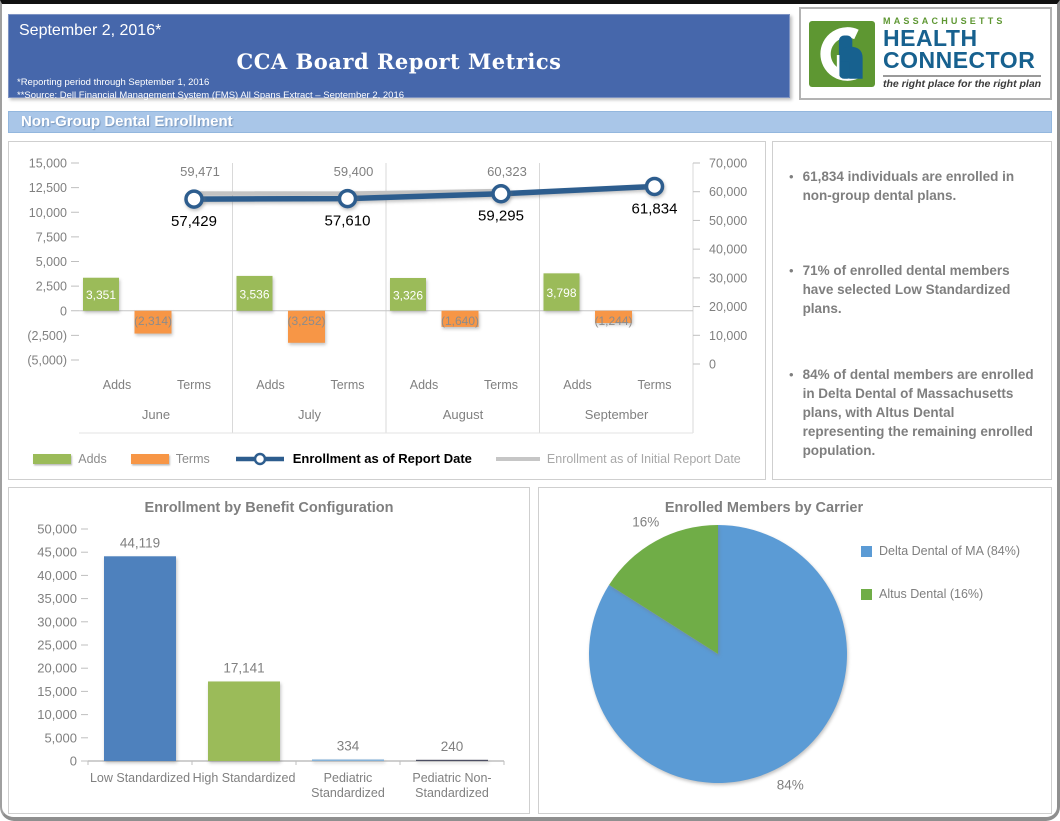 The height and width of the screenshot is (821, 1060). I want to click on terms-label: (1,640), so click(460, 321).